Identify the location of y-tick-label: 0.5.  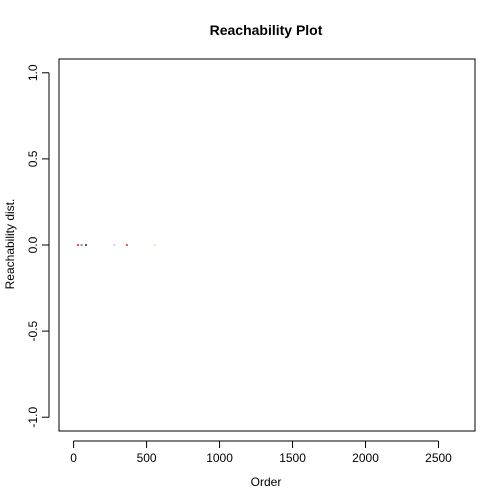
(33, 158).